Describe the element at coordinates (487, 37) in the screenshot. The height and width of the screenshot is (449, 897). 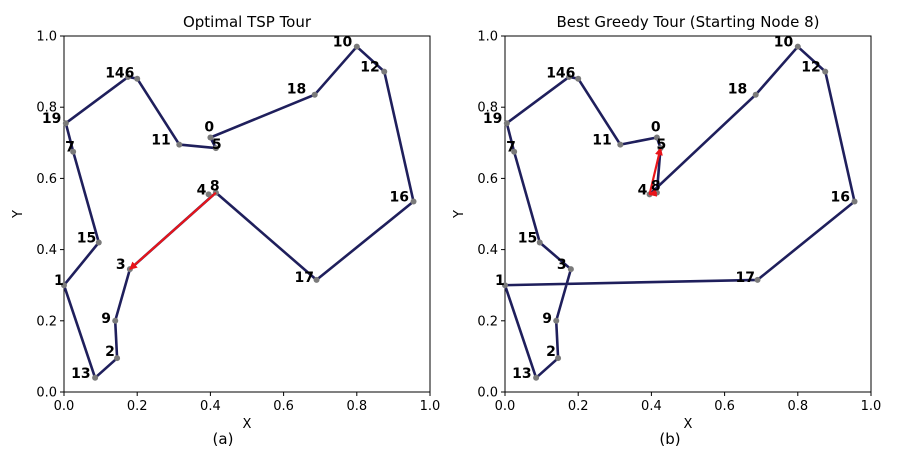
I see `y-tick-label: 1.0` at that location.